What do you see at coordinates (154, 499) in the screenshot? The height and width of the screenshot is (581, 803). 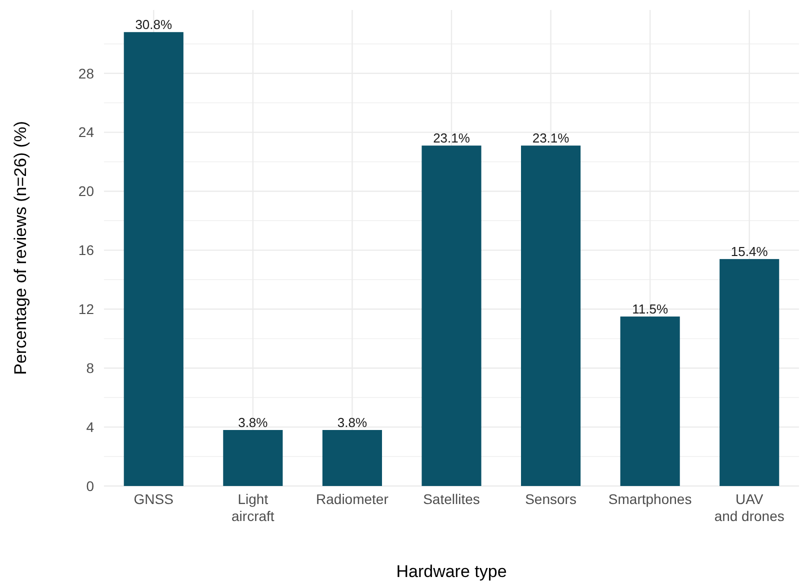 I see `x-tick-label: GNSS` at bounding box center [154, 499].